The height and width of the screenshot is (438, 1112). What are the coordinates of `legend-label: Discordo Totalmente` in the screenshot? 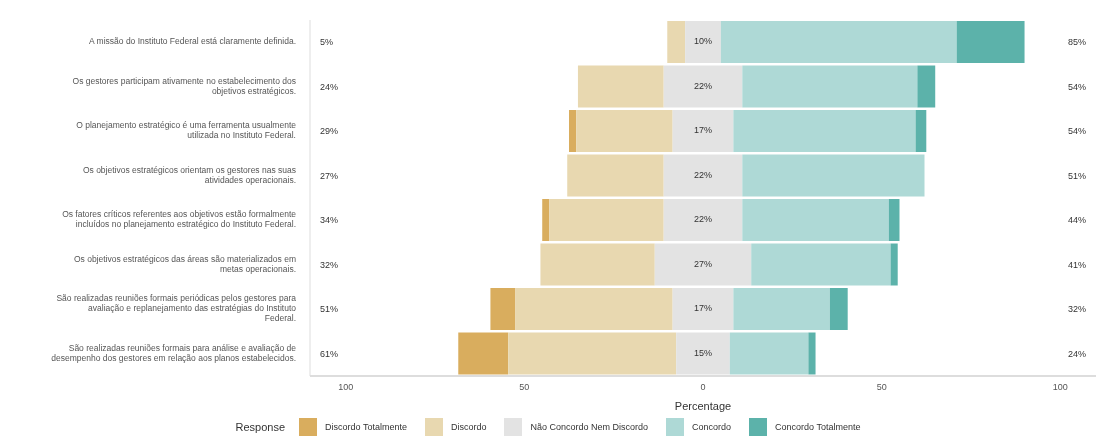 It's located at (366, 427).